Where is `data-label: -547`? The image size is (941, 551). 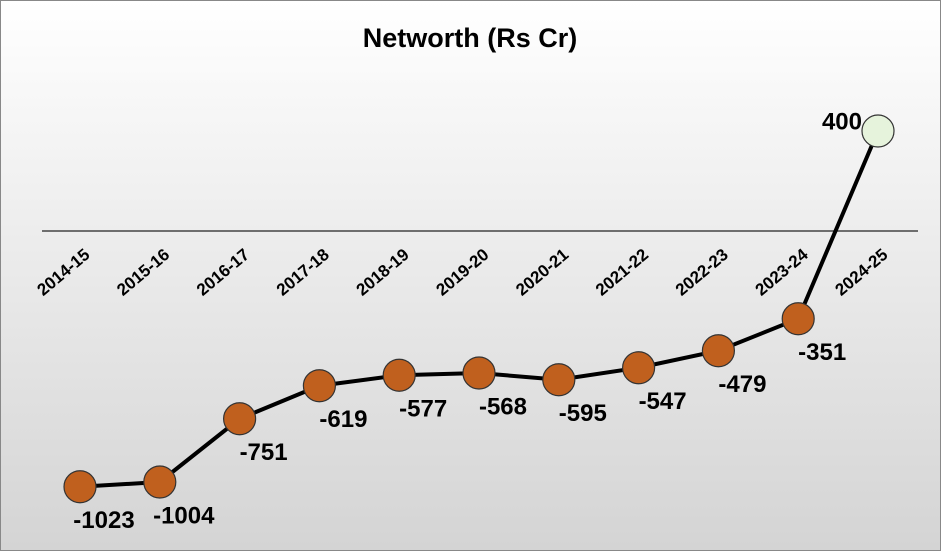
data-label: -547 is located at coordinates (663, 401).